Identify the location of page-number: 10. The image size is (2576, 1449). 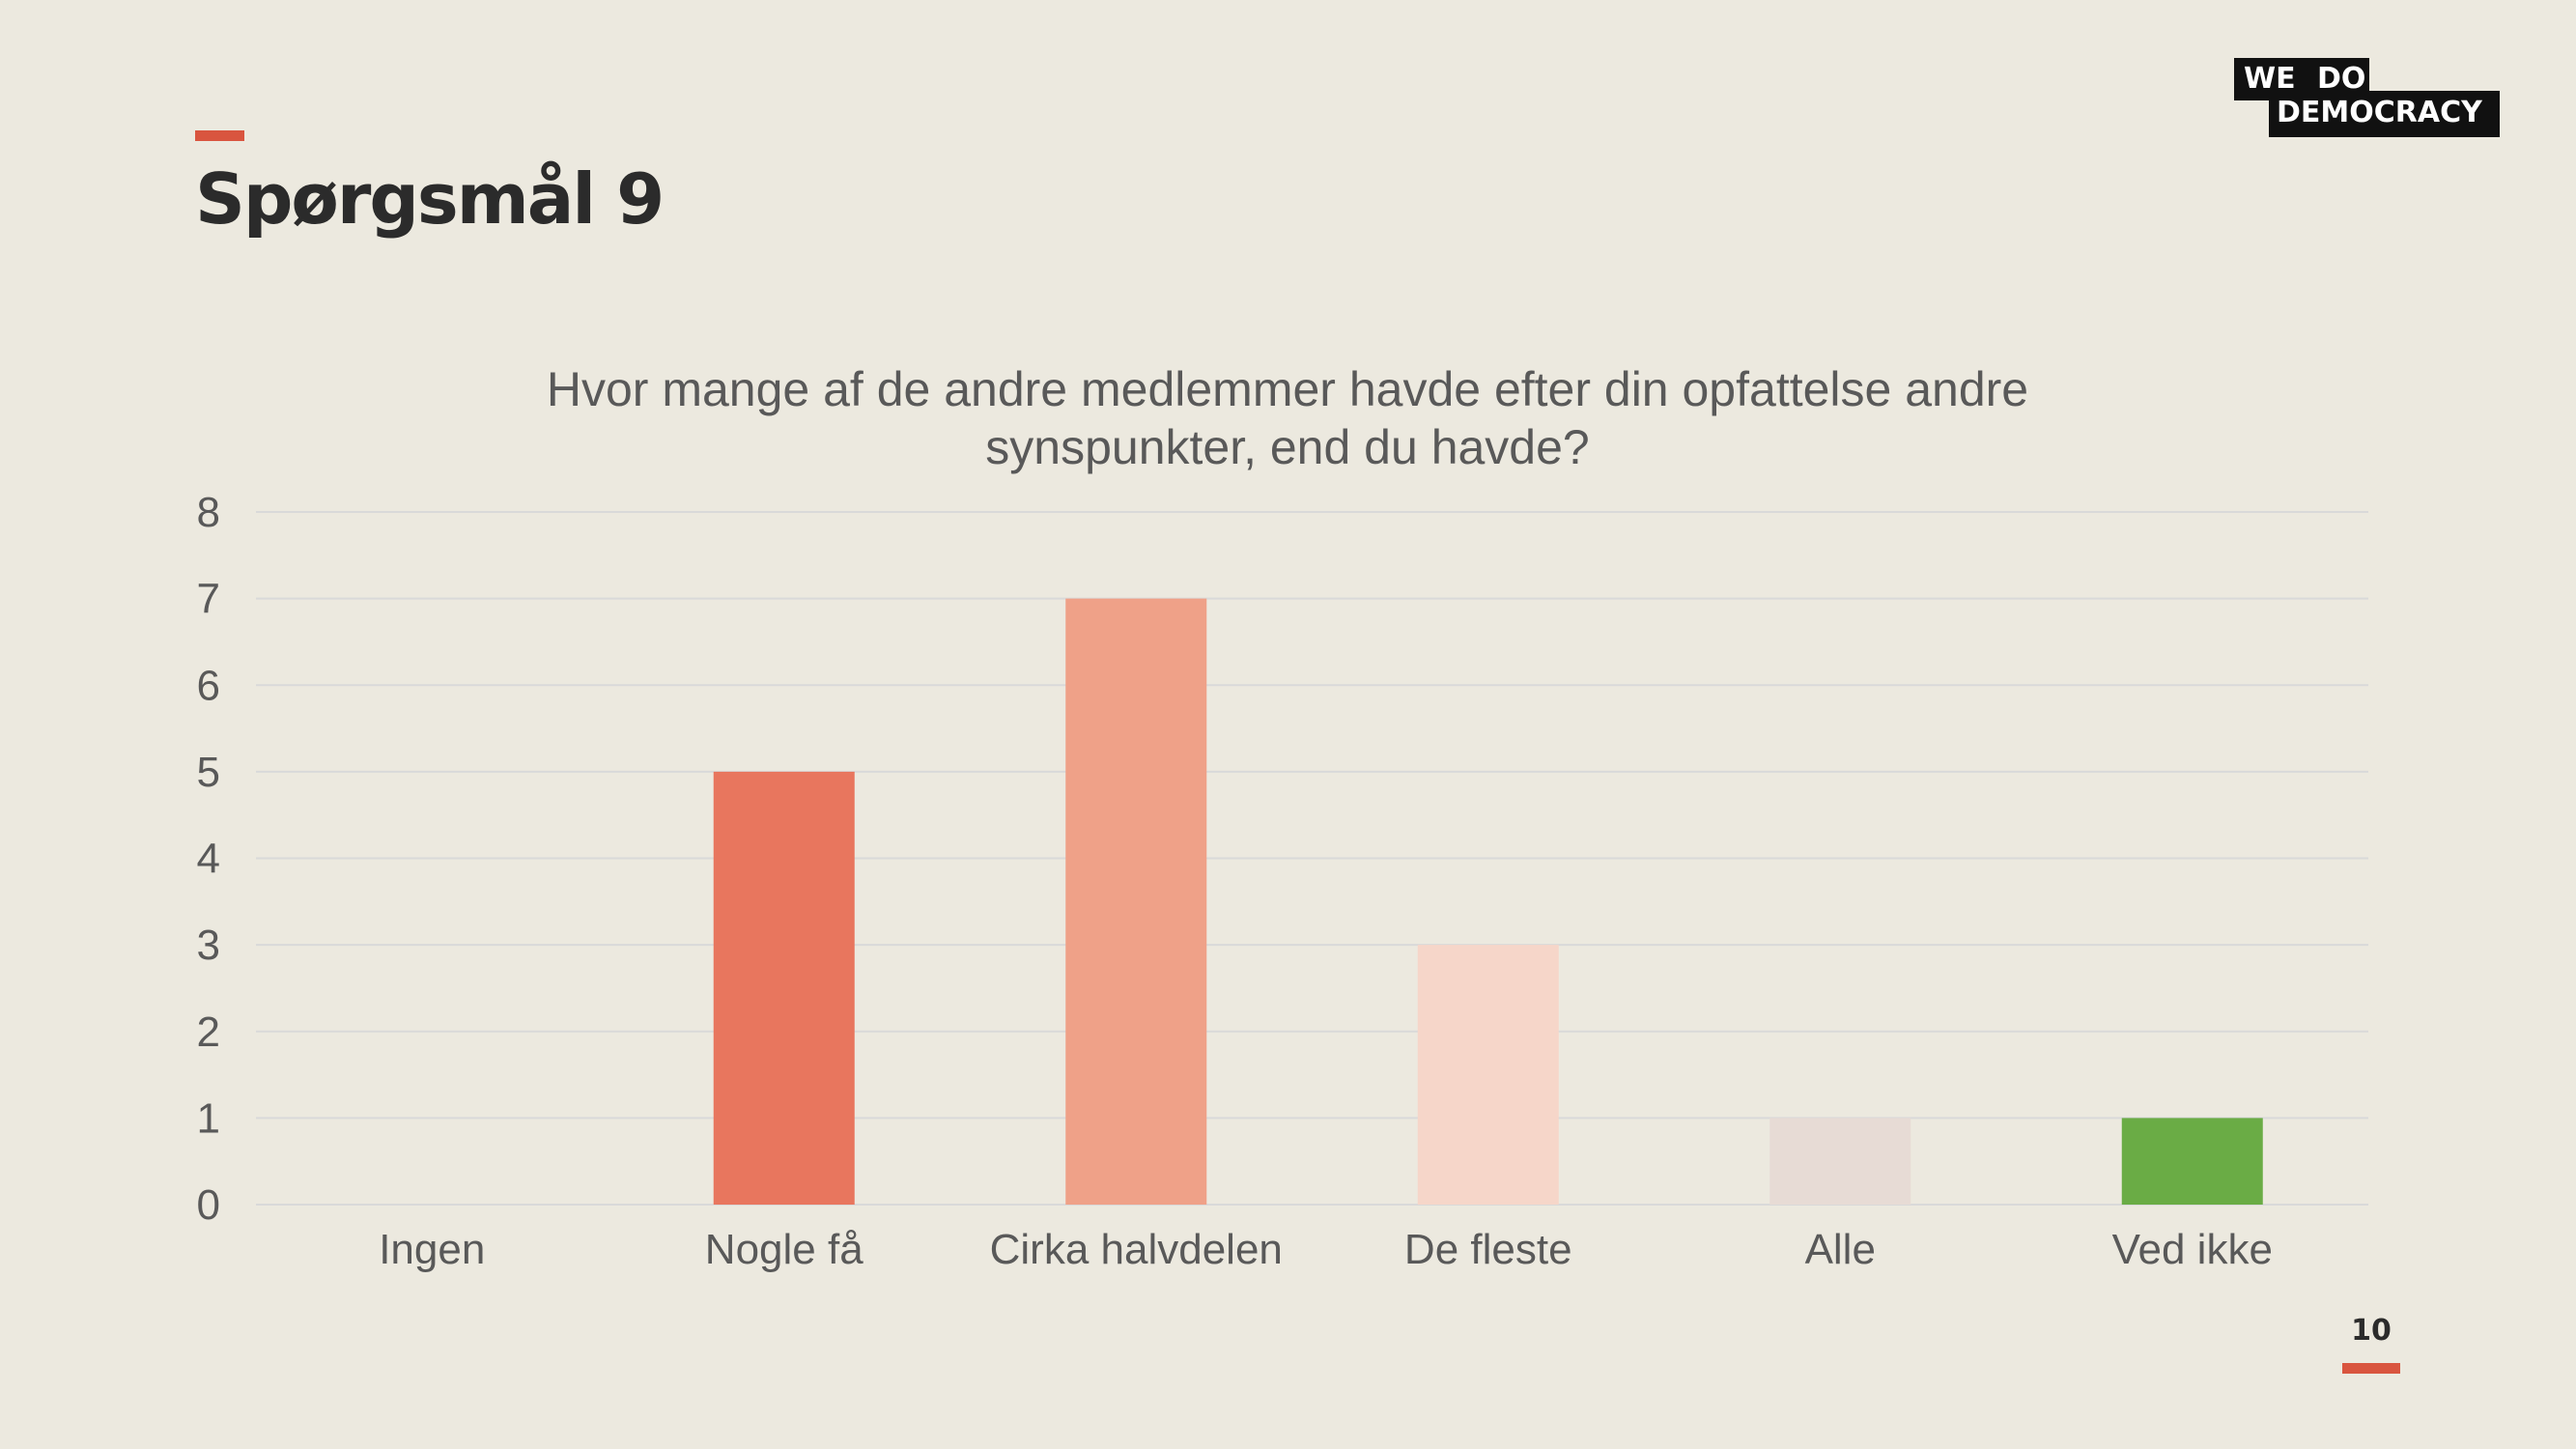
(2371, 1331).